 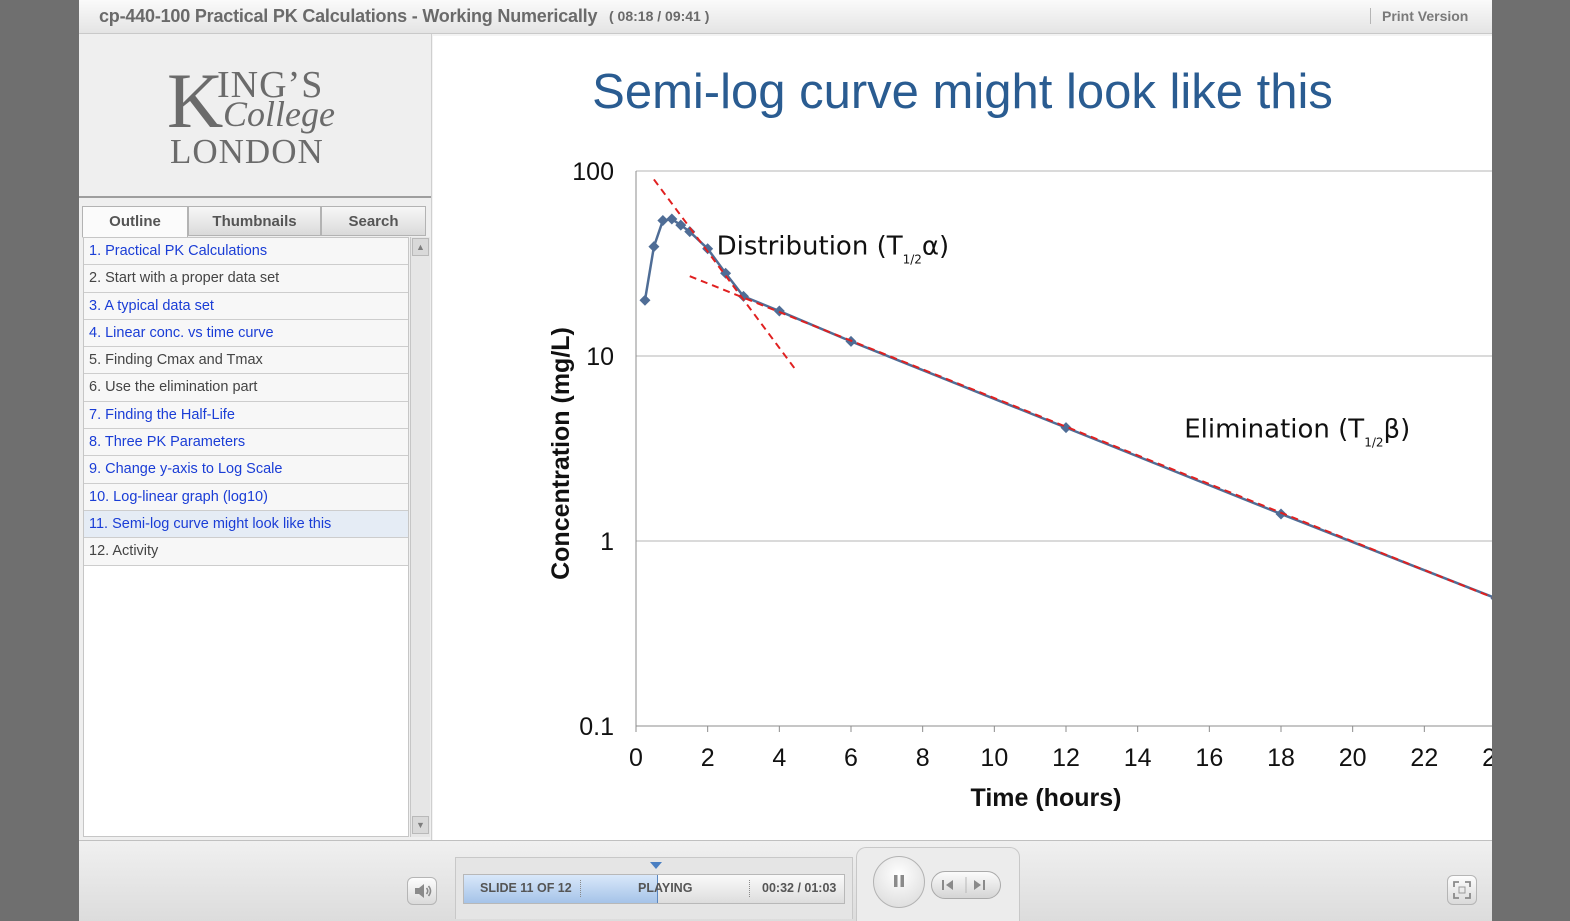 I want to click on x-tick-label: 18, so click(x=1281, y=758).